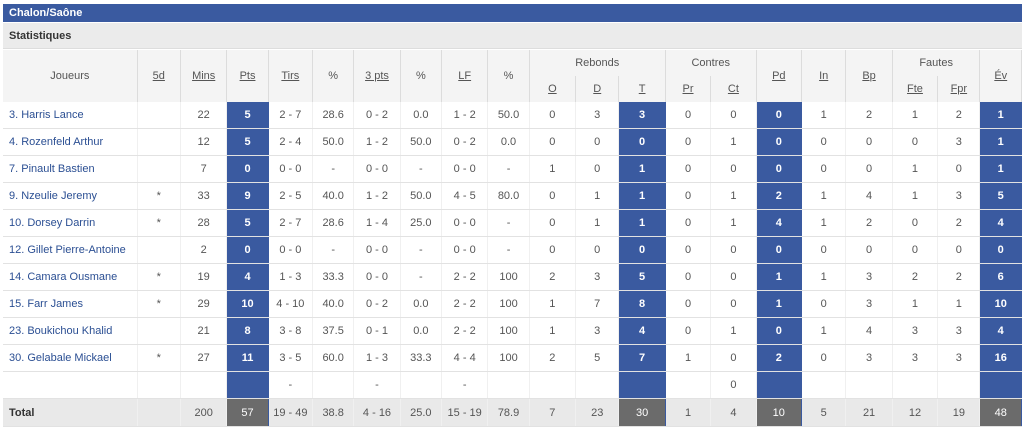 This screenshot has width=1027, height=430. Describe the element at coordinates (597, 89) in the screenshot. I see `col-reb-d: D` at that location.